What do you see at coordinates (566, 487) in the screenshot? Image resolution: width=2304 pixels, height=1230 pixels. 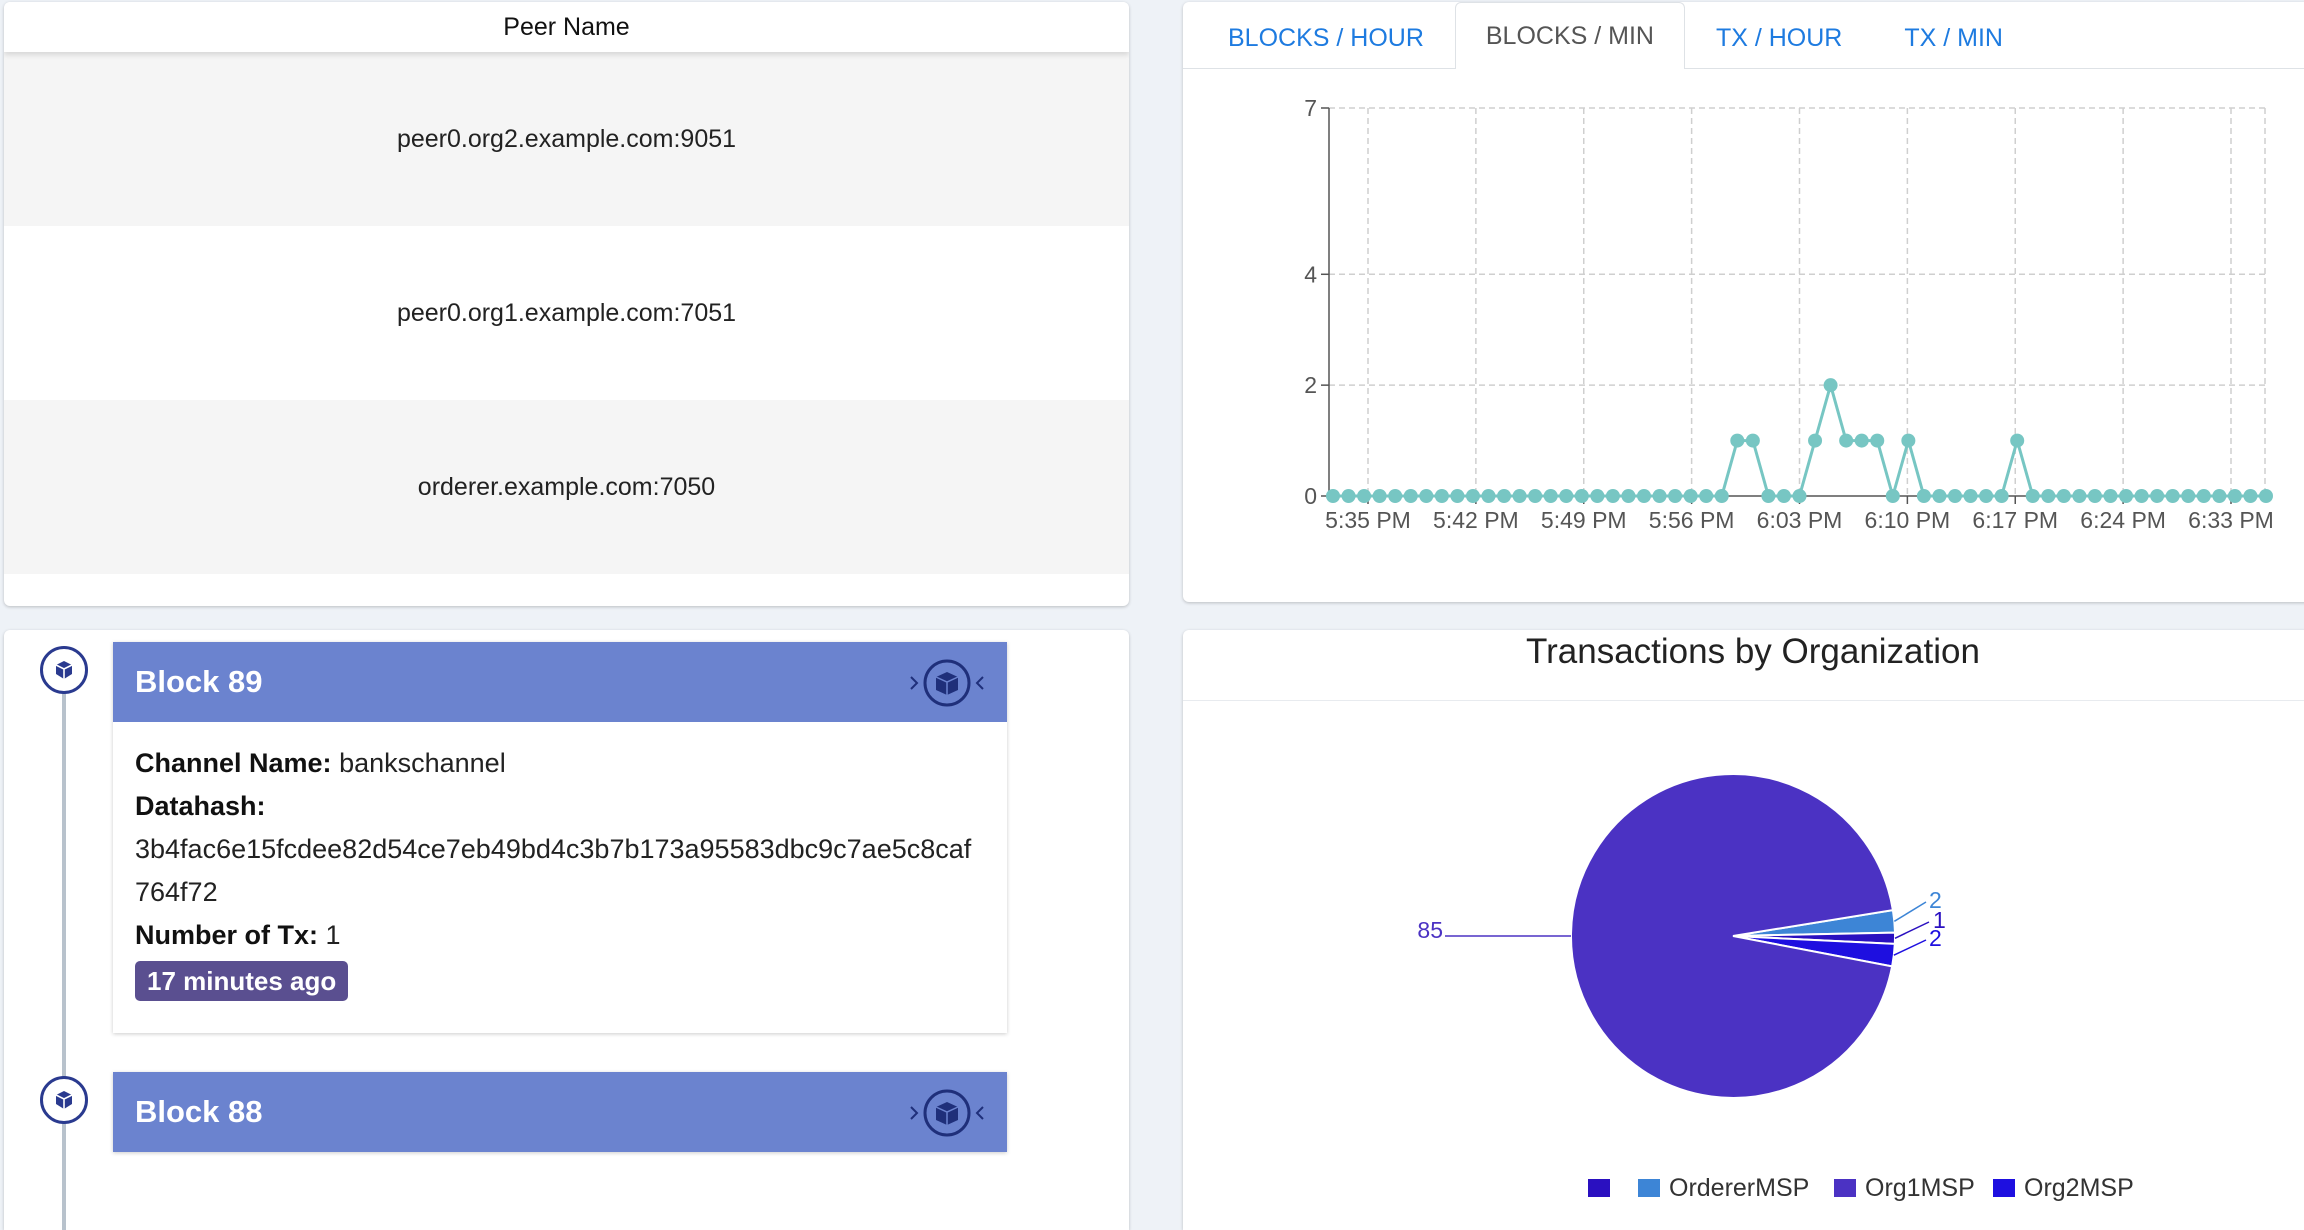 I see `table-row: orderer.example.com:7050` at bounding box center [566, 487].